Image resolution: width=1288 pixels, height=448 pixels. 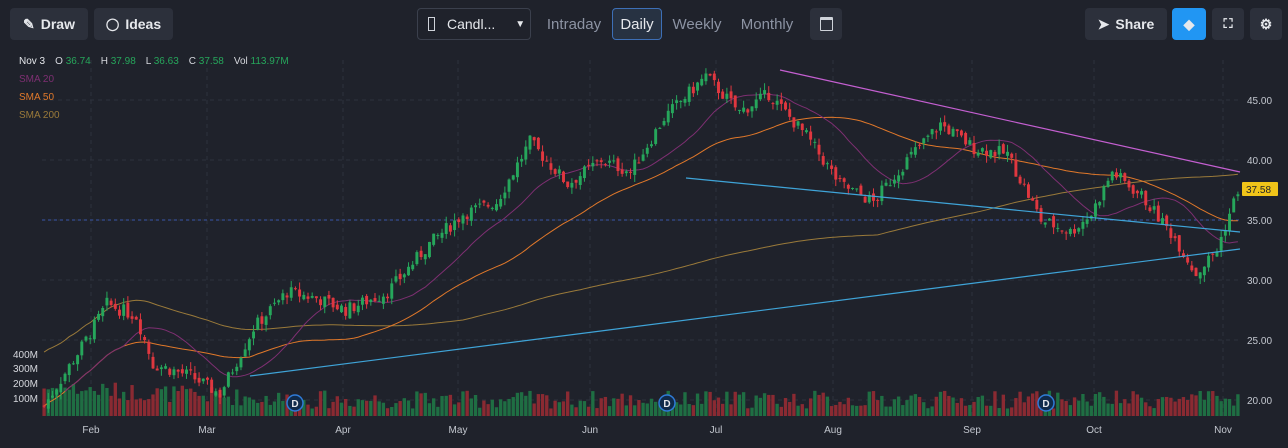 What do you see at coordinates (1126, 24) in the screenshot?
I see `share-button: ➤ Share` at bounding box center [1126, 24].